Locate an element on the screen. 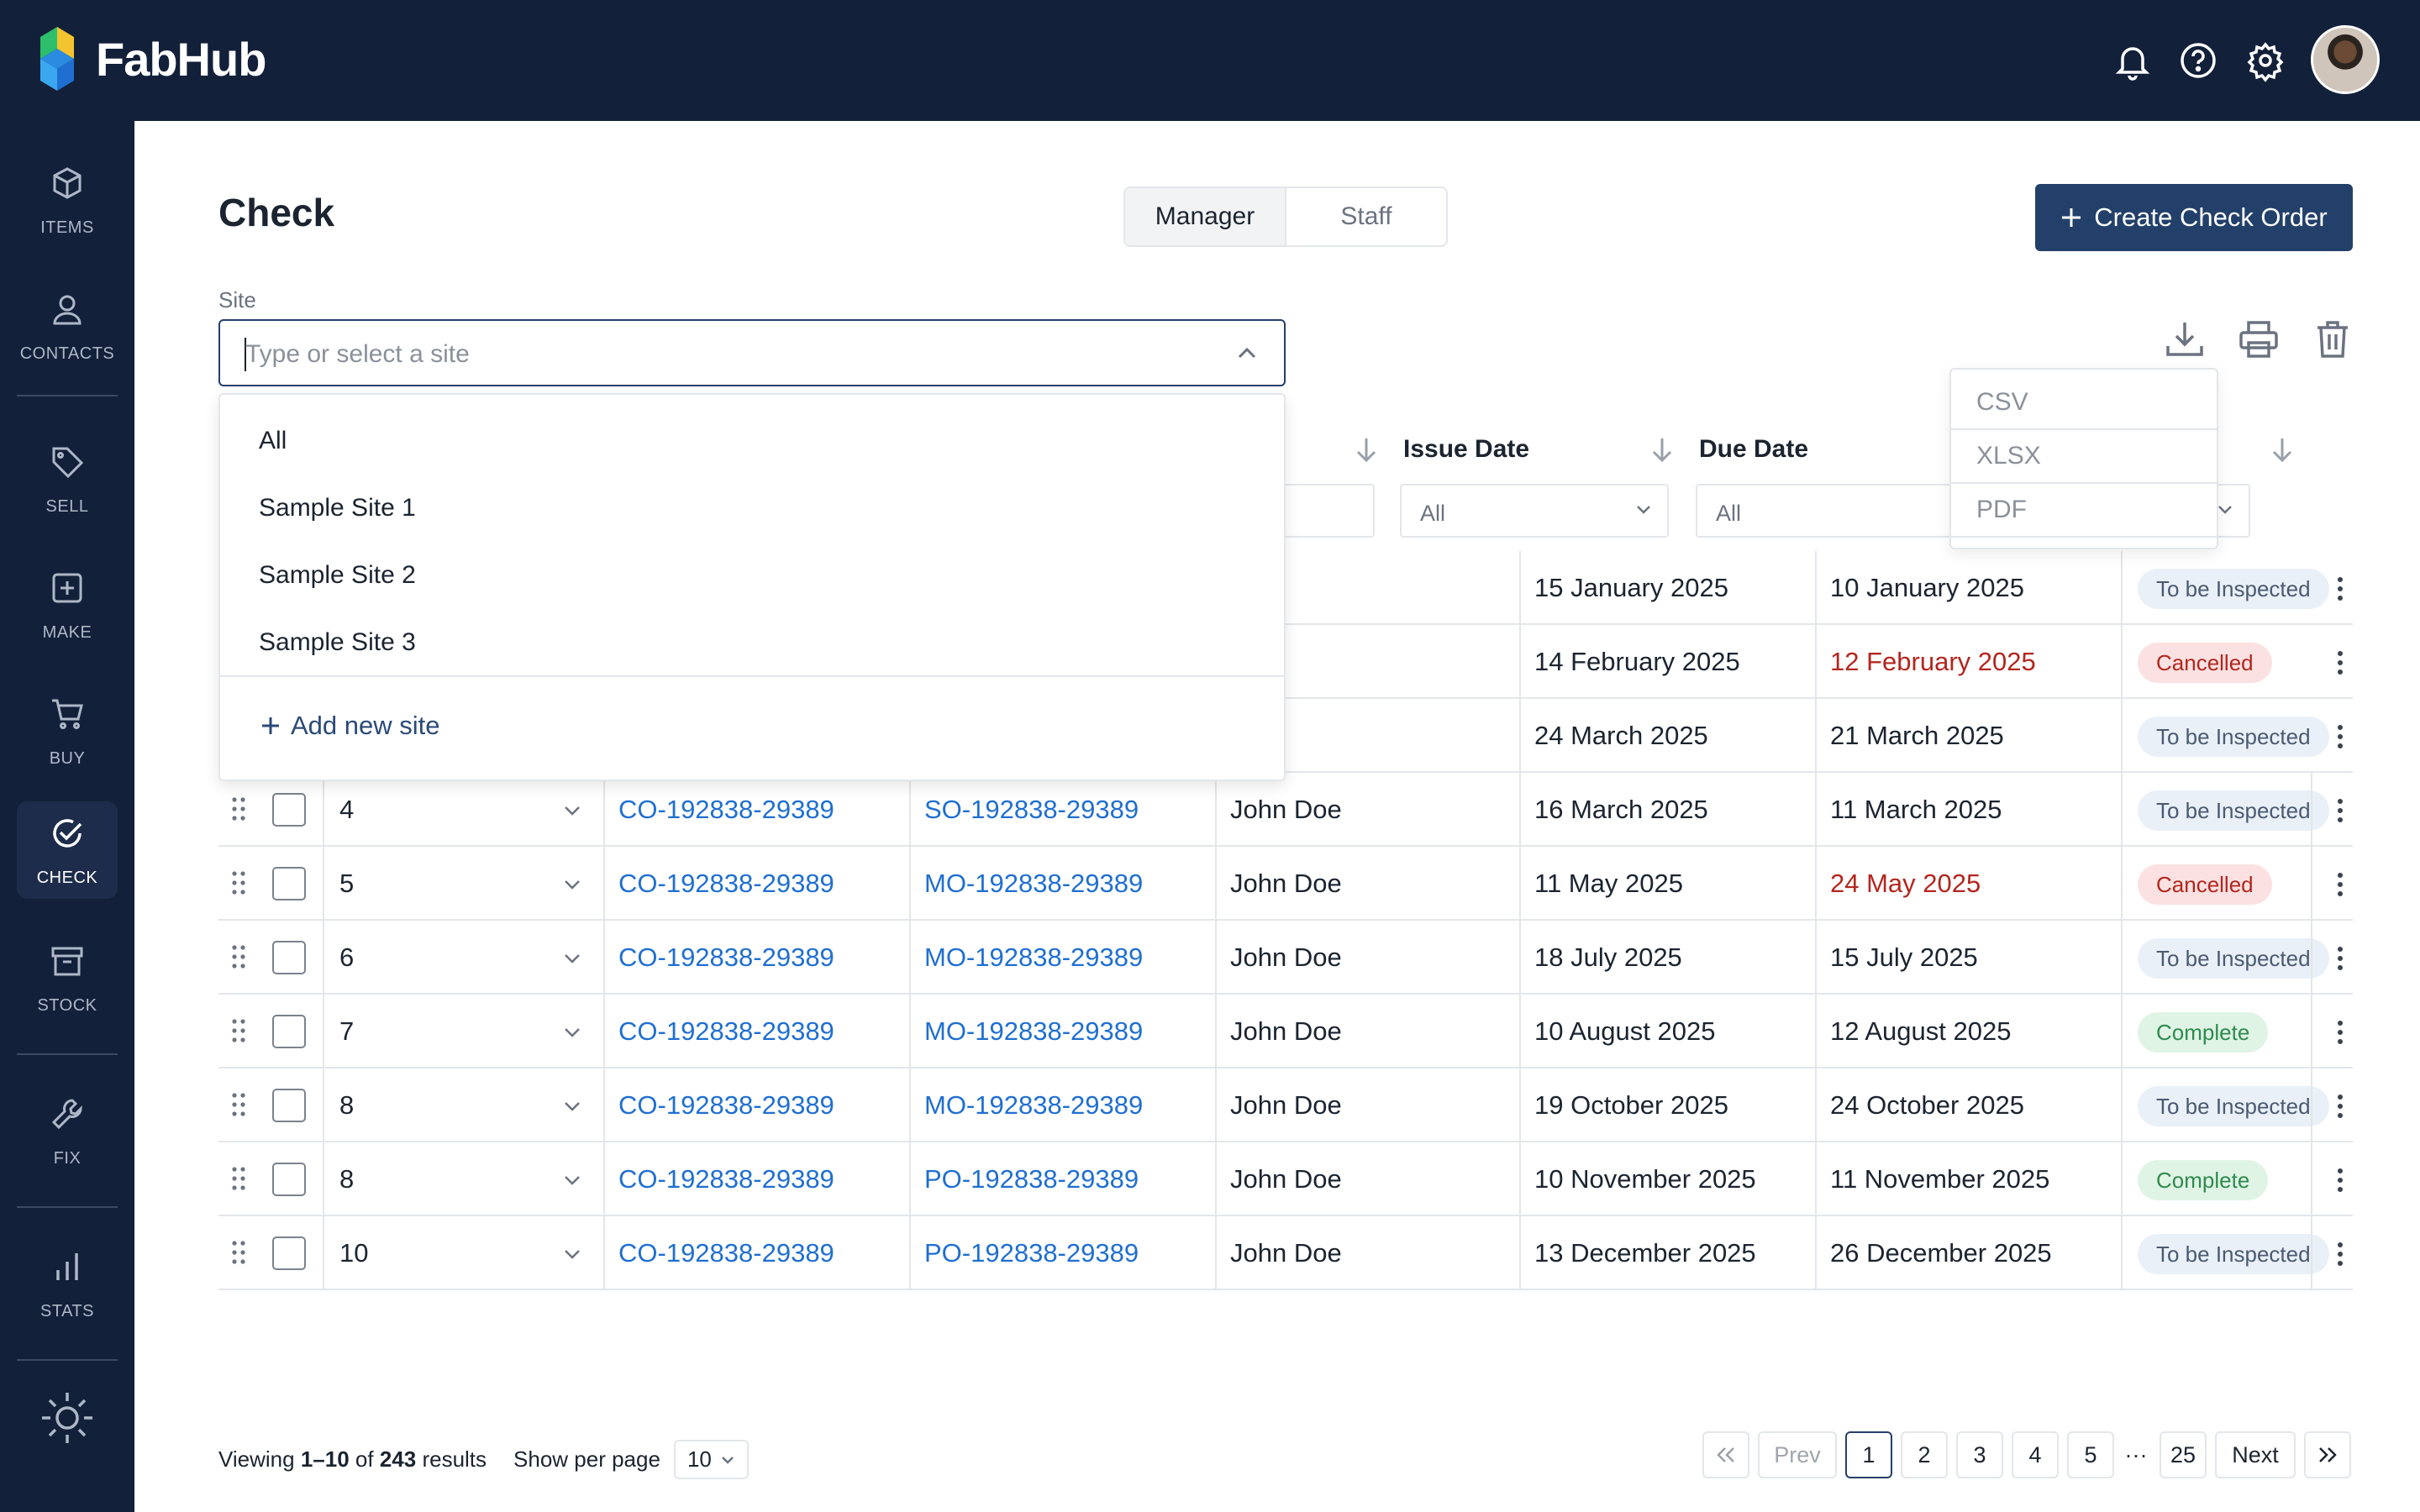 This screenshot has height=1512, width=2420. site-option: Sample Site 3 is located at coordinates (337, 642).